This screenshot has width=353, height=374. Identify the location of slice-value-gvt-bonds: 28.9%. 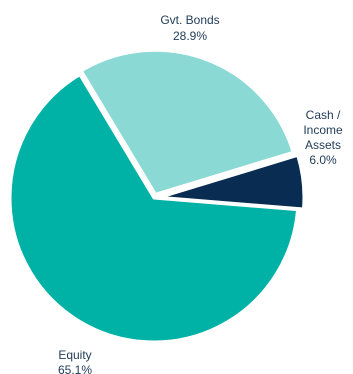
(190, 36).